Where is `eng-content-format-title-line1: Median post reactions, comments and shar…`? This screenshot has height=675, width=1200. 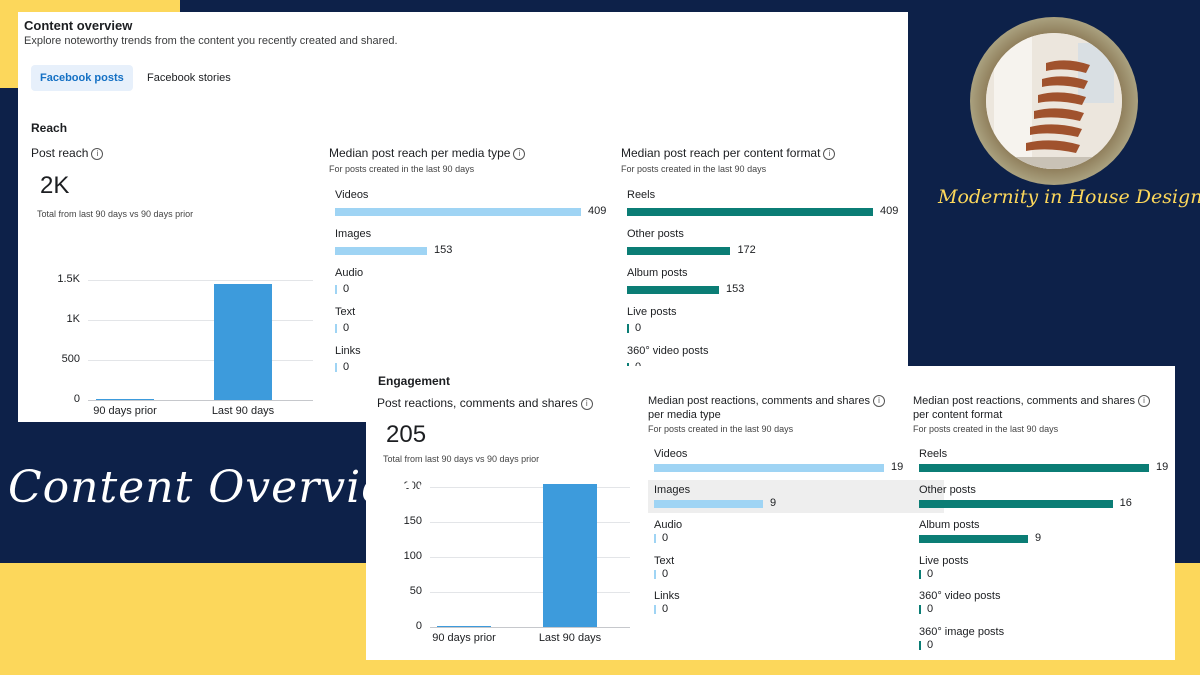 eng-content-format-title-line1: Median post reactions, comments and shar… is located at coordinates (1031, 401).